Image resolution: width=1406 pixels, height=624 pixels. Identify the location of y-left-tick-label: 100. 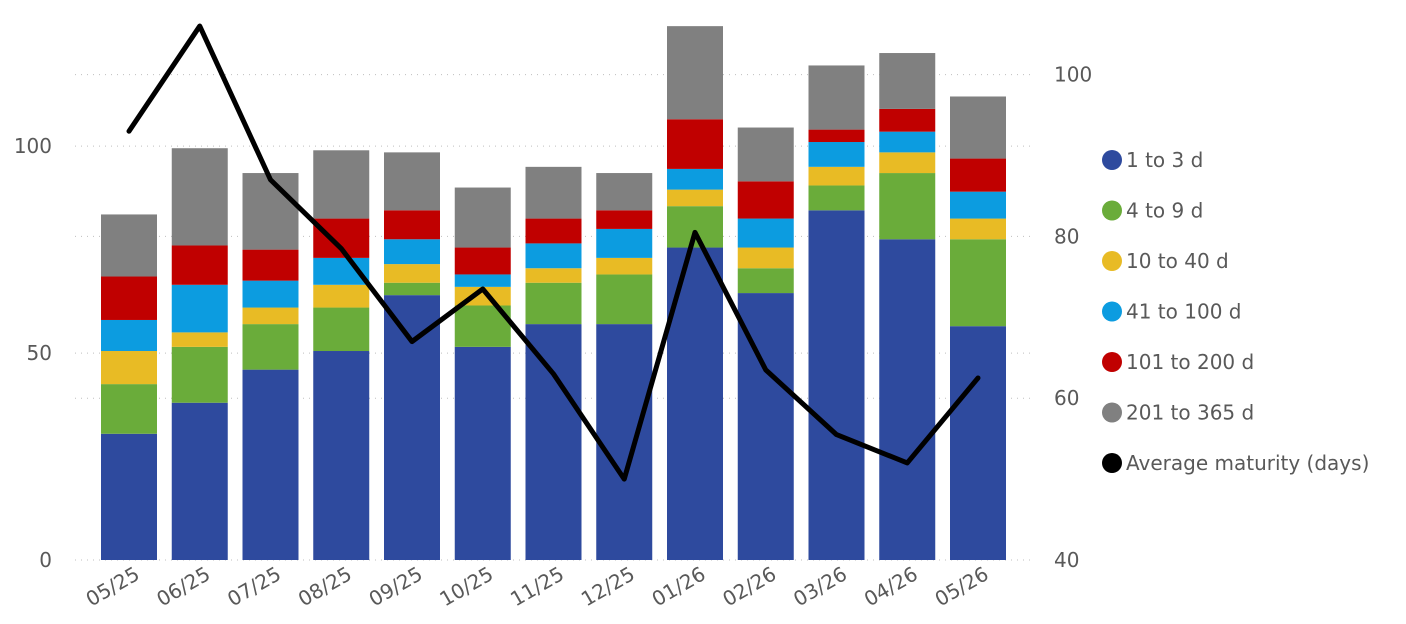
(33, 146).